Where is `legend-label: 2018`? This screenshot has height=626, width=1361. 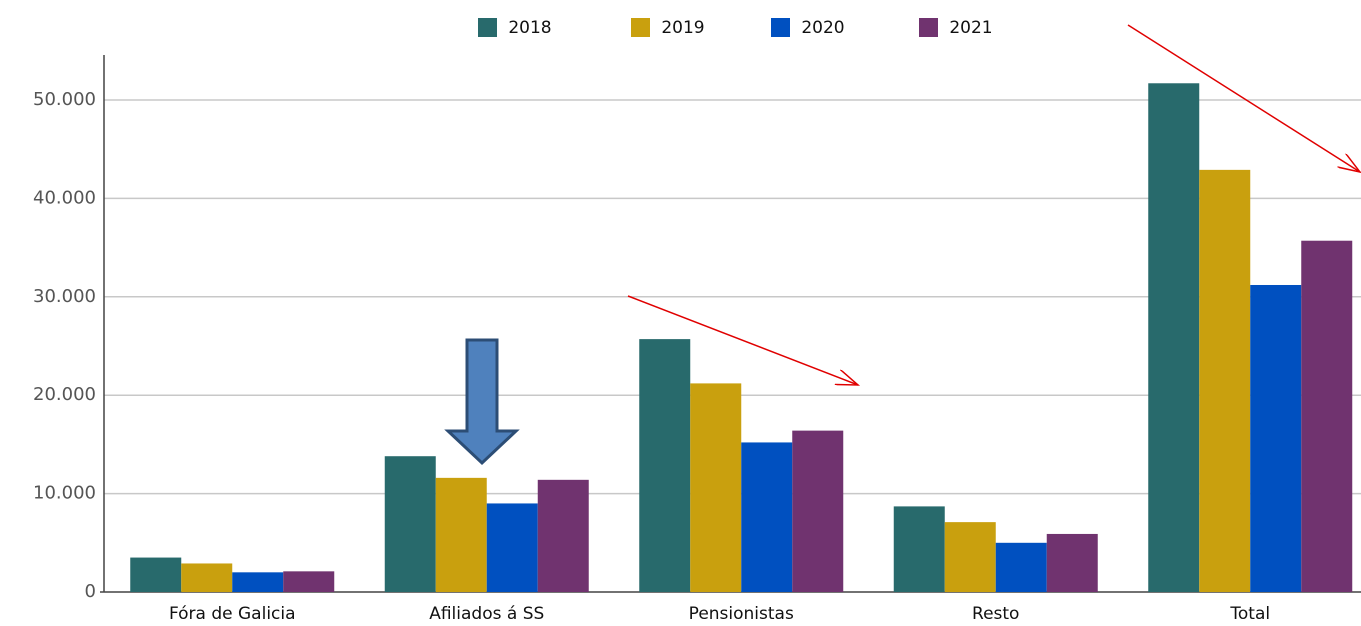
legend-label: 2018 is located at coordinates (529, 28).